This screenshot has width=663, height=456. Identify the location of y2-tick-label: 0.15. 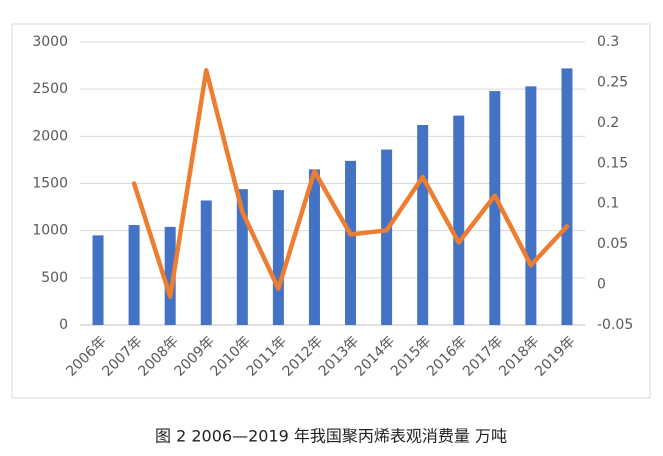
(612, 163).